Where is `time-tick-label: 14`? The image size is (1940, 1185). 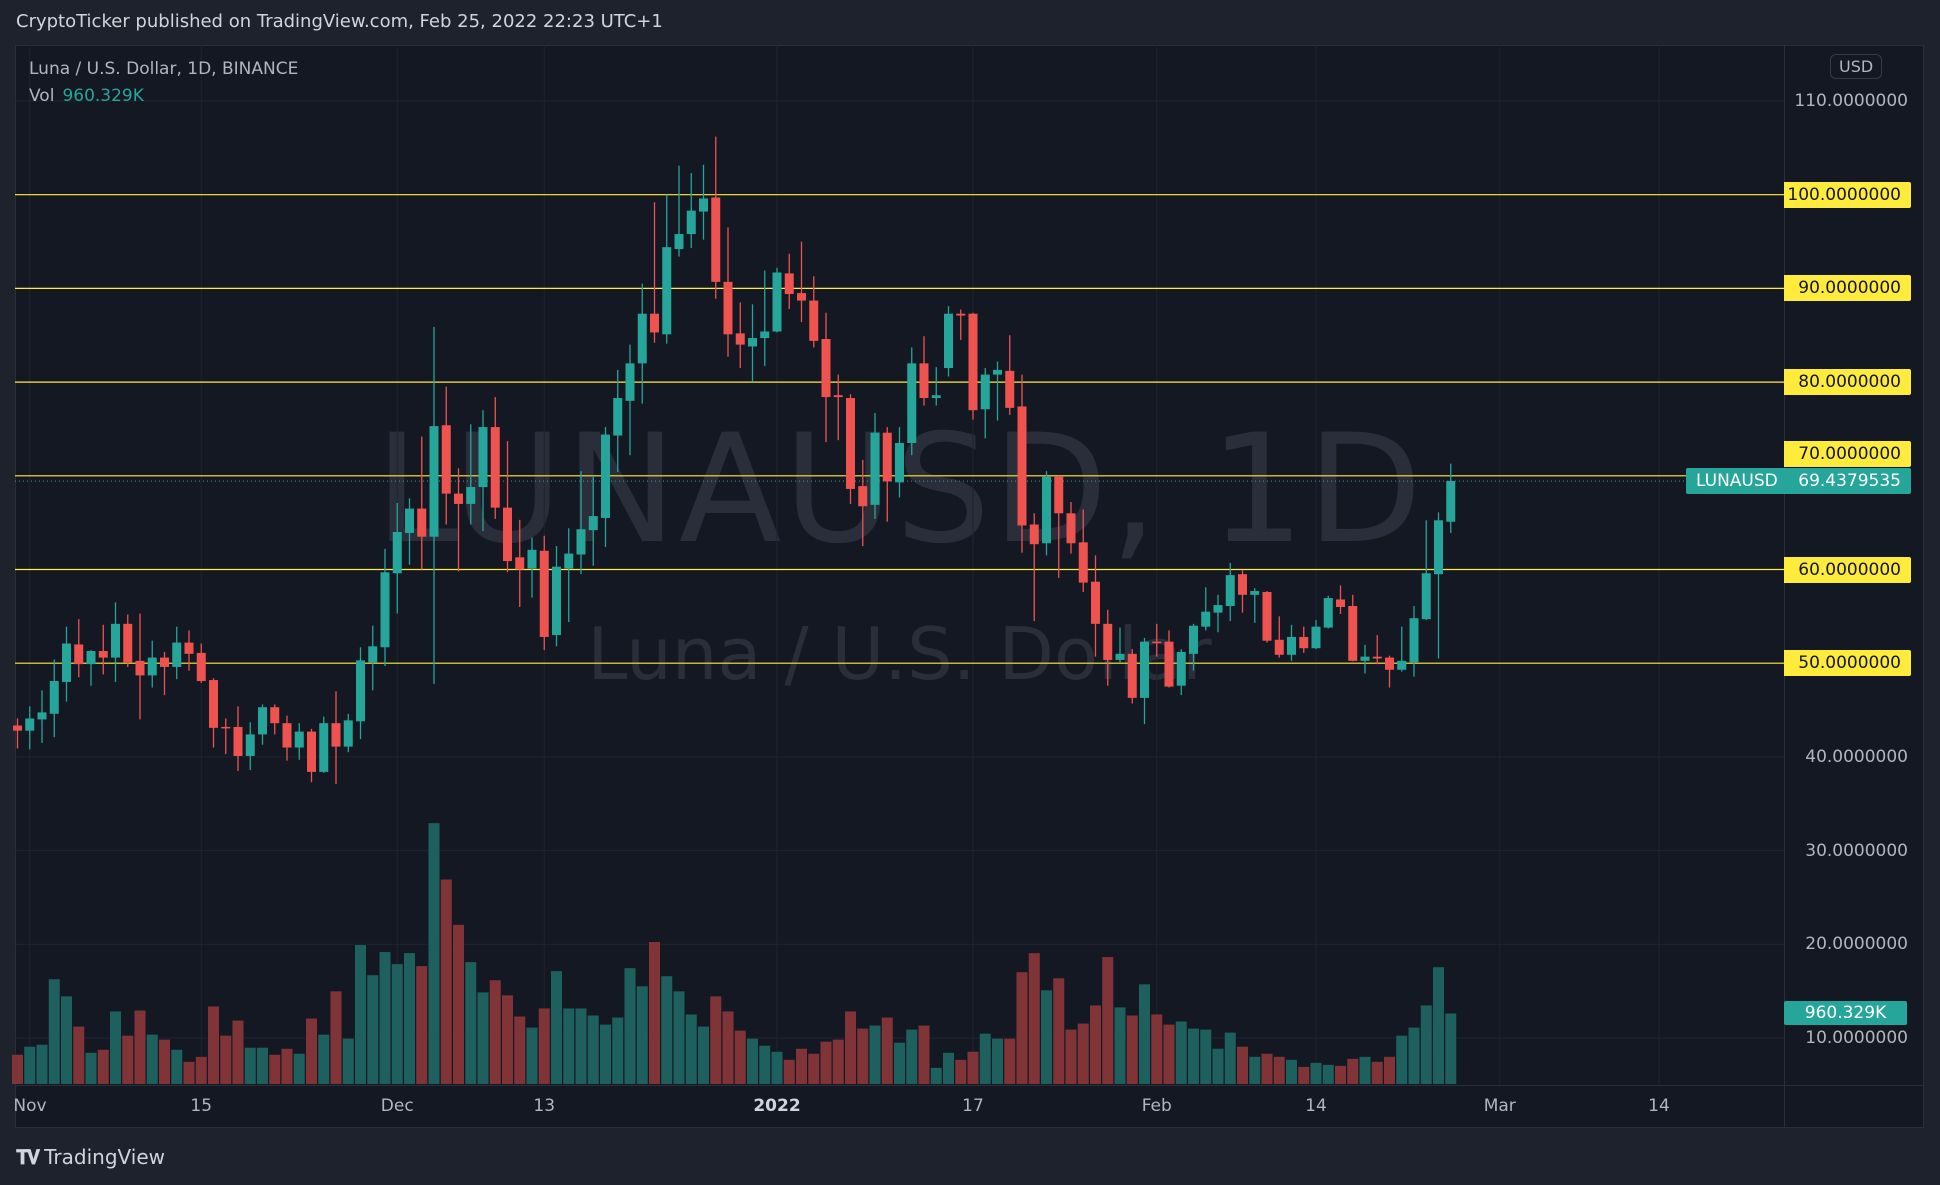
time-tick-label: 14 is located at coordinates (1659, 1106).